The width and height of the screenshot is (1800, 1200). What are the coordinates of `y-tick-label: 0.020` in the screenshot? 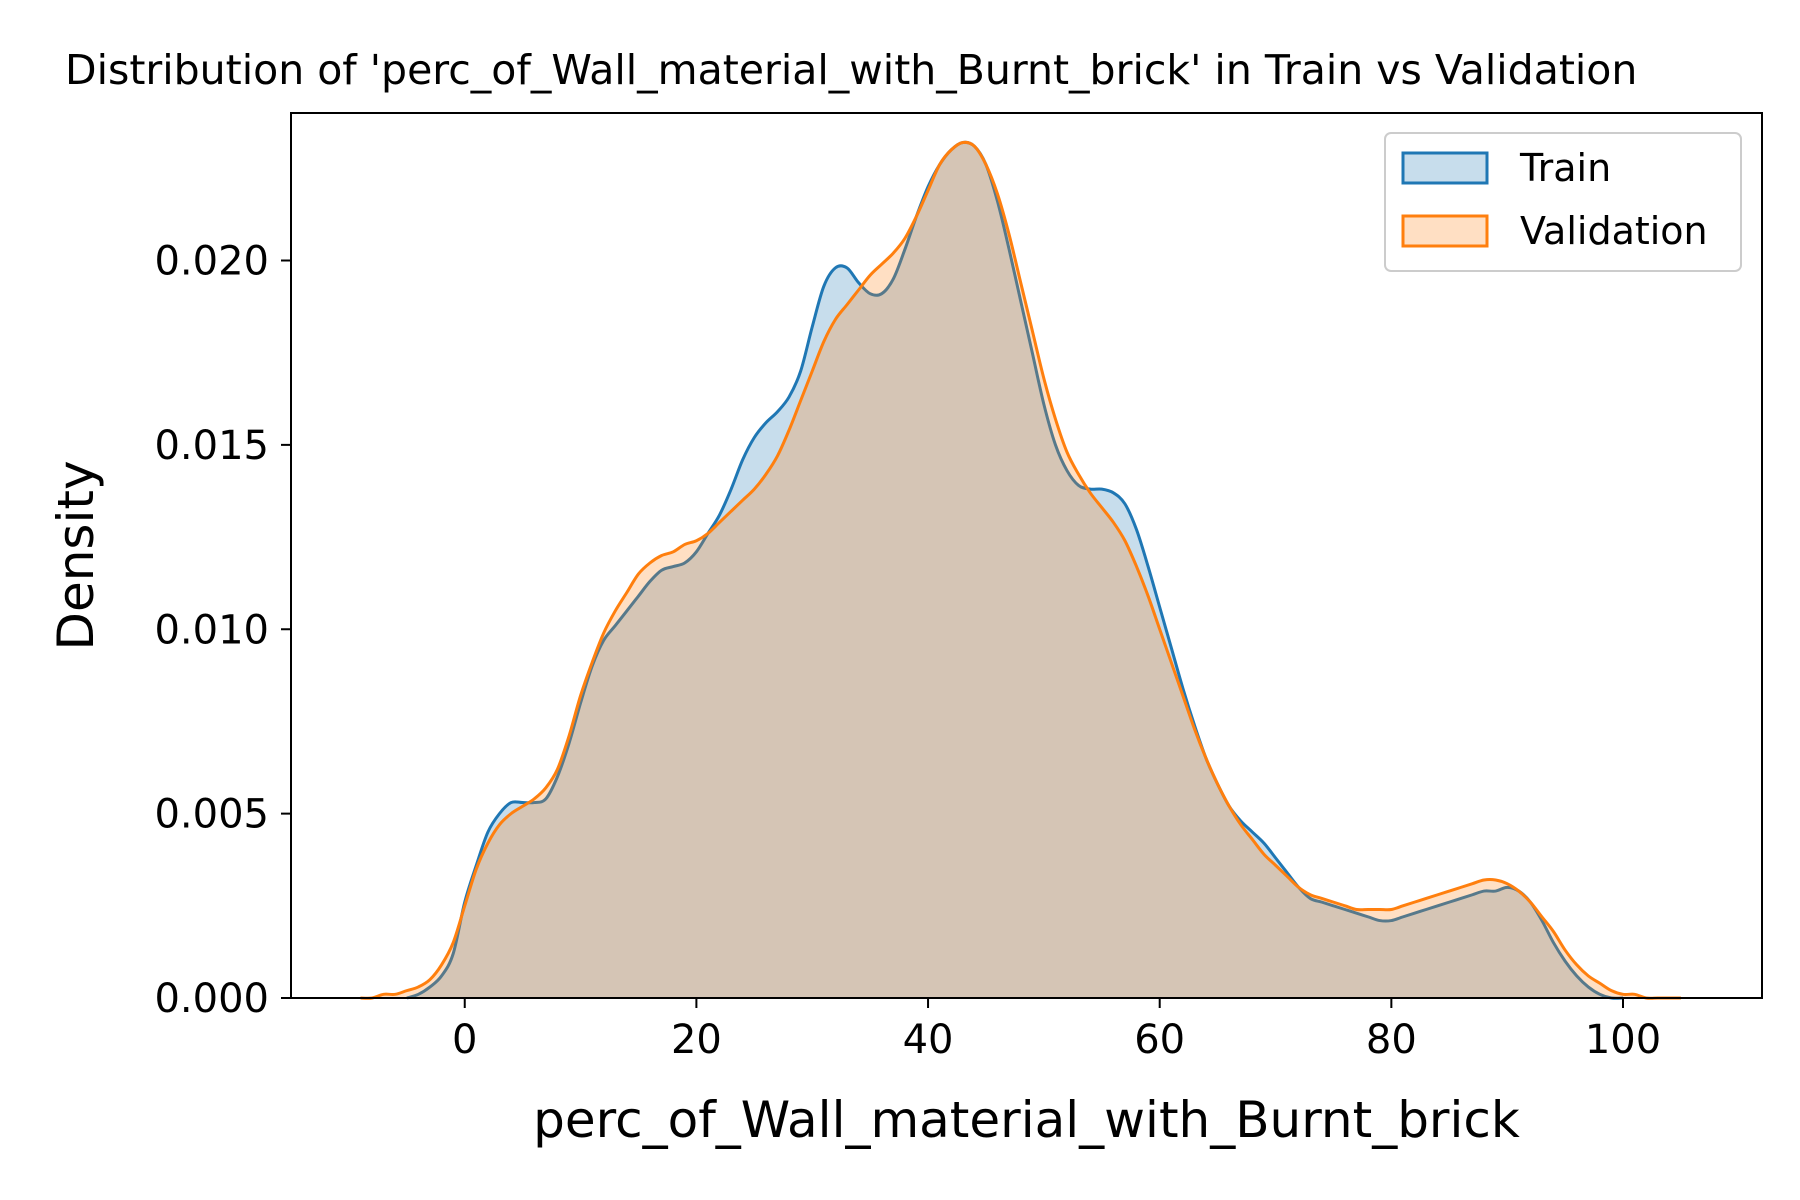 It's located at (211, 262).